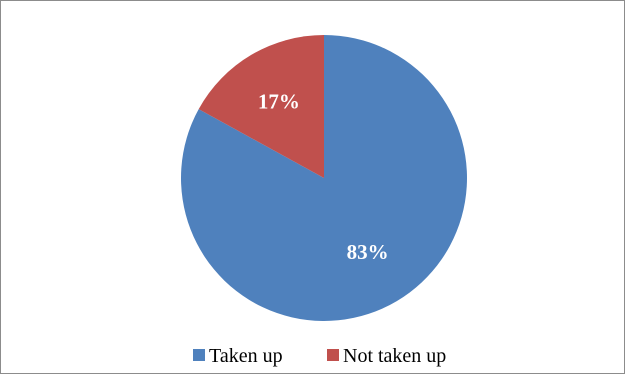  Describe the element at coordinates (199, 355) in the screenshot. I see `legend-swatch-taken-up` at that location.